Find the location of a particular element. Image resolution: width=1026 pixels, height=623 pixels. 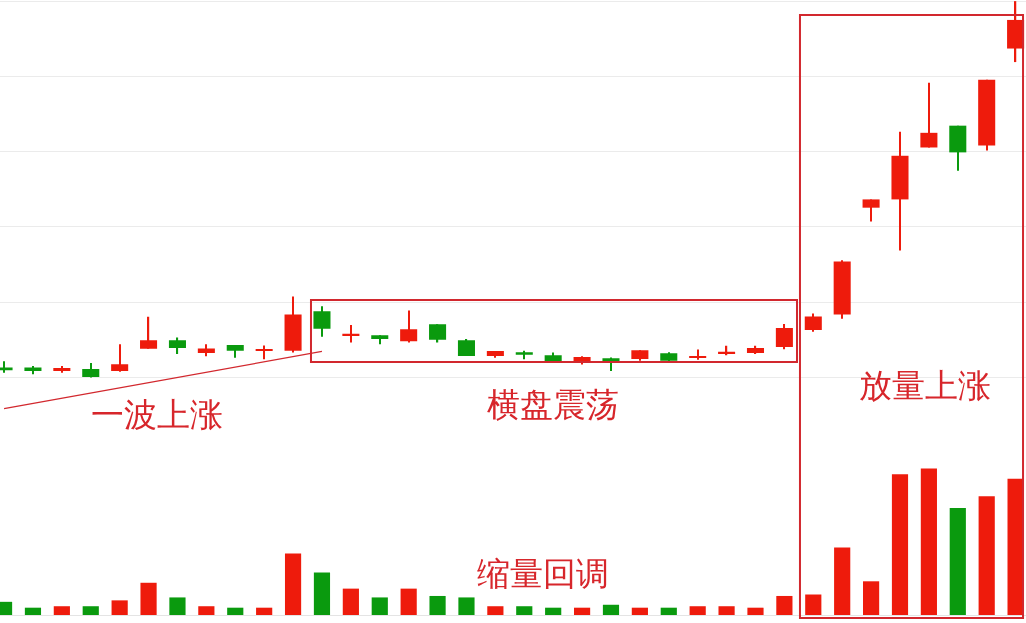

text: 横盘震荡 is located at coordinates (553, 404).